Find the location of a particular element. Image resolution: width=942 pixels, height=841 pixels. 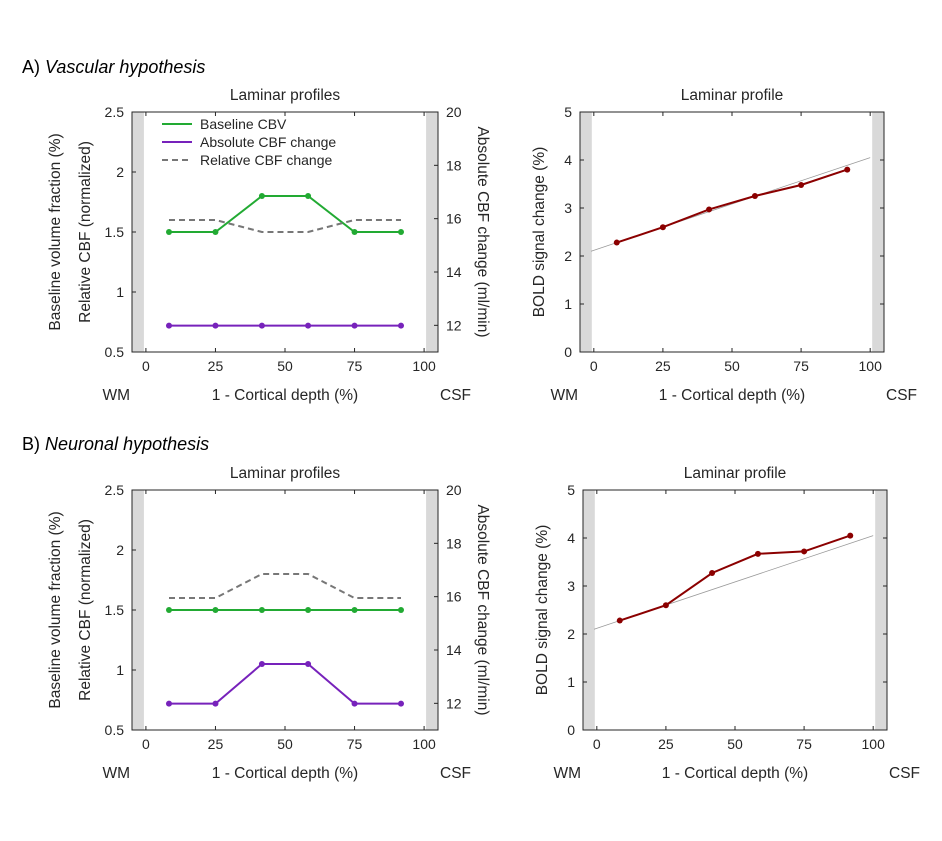

axes-frame is located at coordinates (735, 610).